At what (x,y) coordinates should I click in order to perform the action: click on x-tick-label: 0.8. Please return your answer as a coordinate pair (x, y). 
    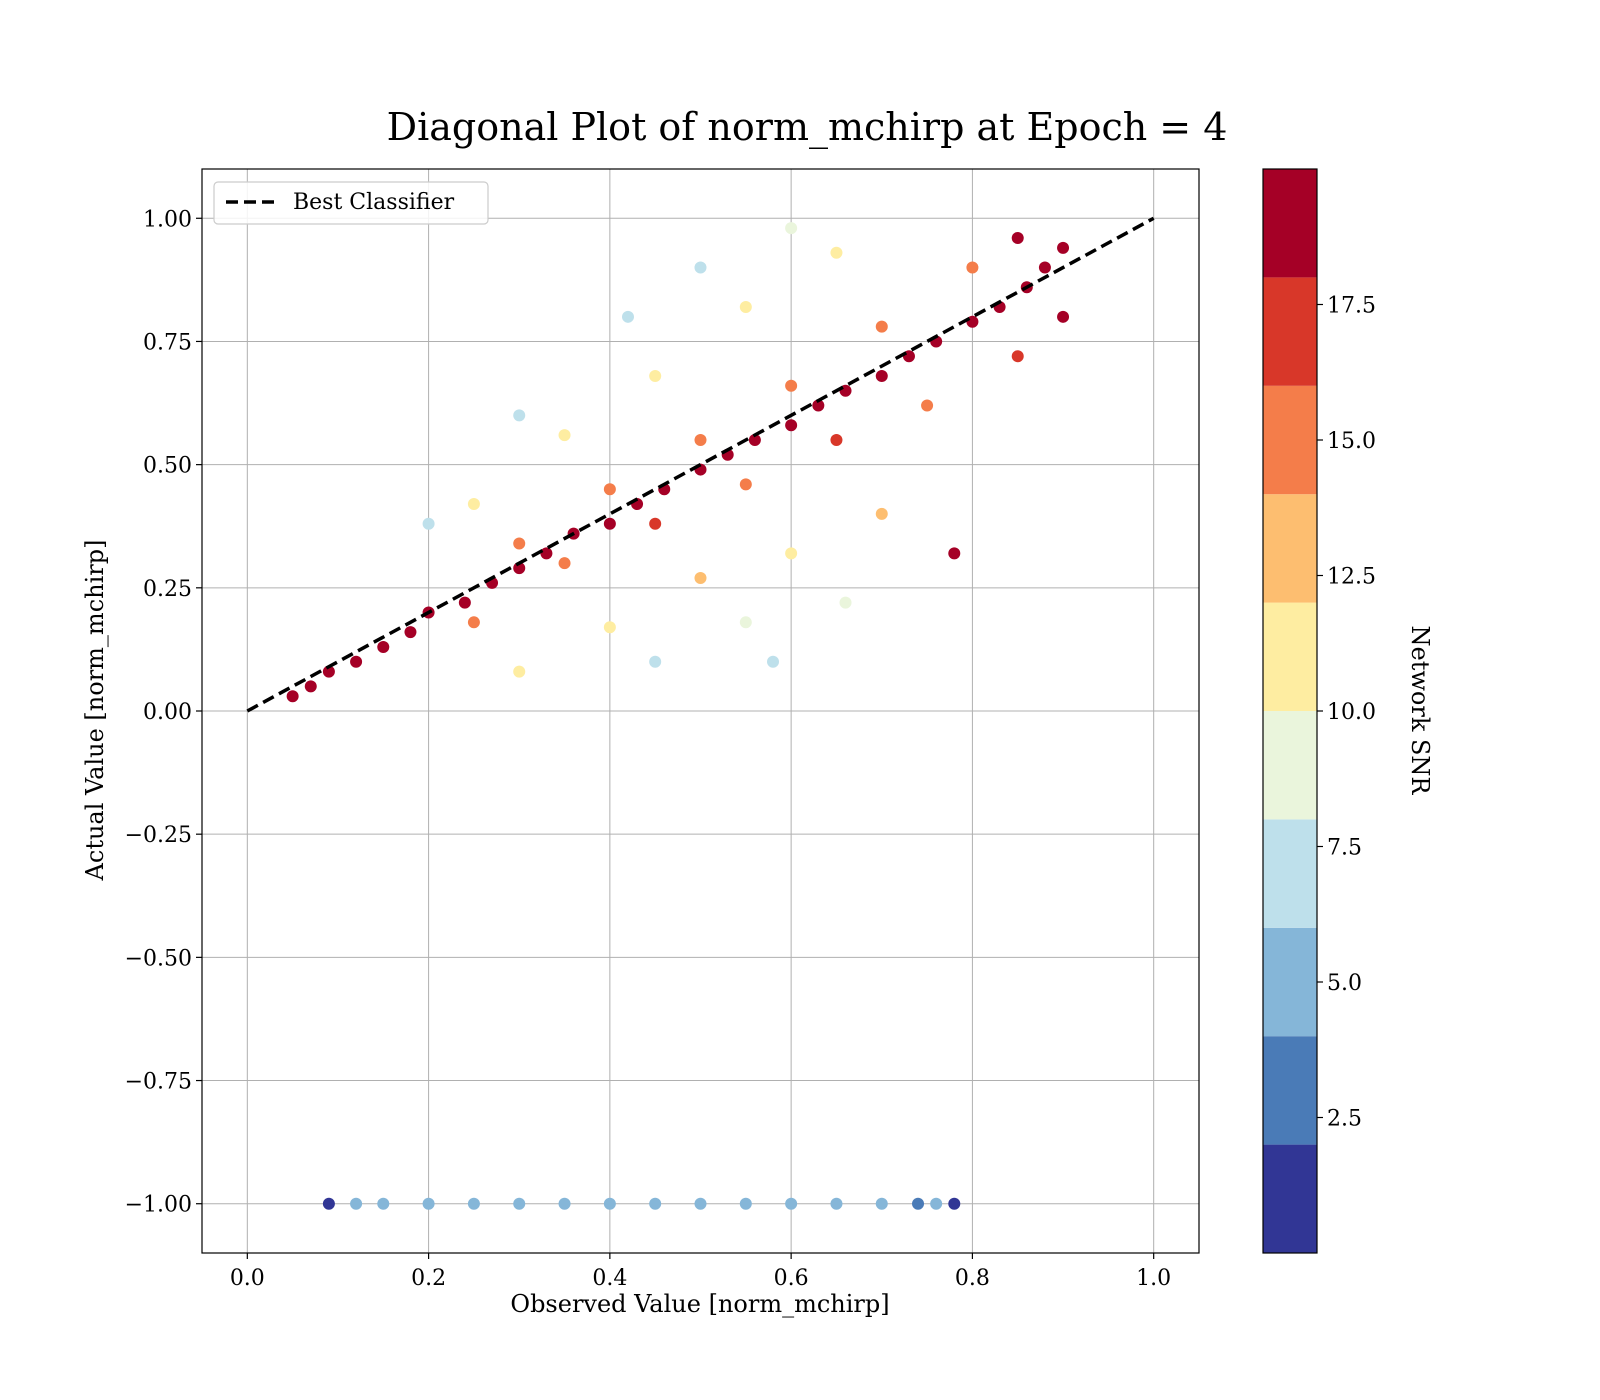
    Looking at the image, I should click on (972, 1278).